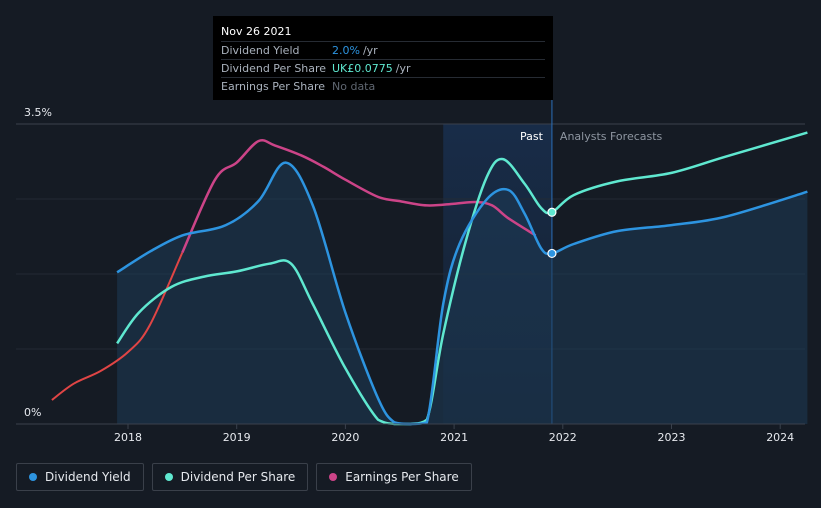 The image size is (821, 508). Describe the element at coordinates (362, 68) in the screenshot. I see `tooltip-value: UK£0.0775` at that location.